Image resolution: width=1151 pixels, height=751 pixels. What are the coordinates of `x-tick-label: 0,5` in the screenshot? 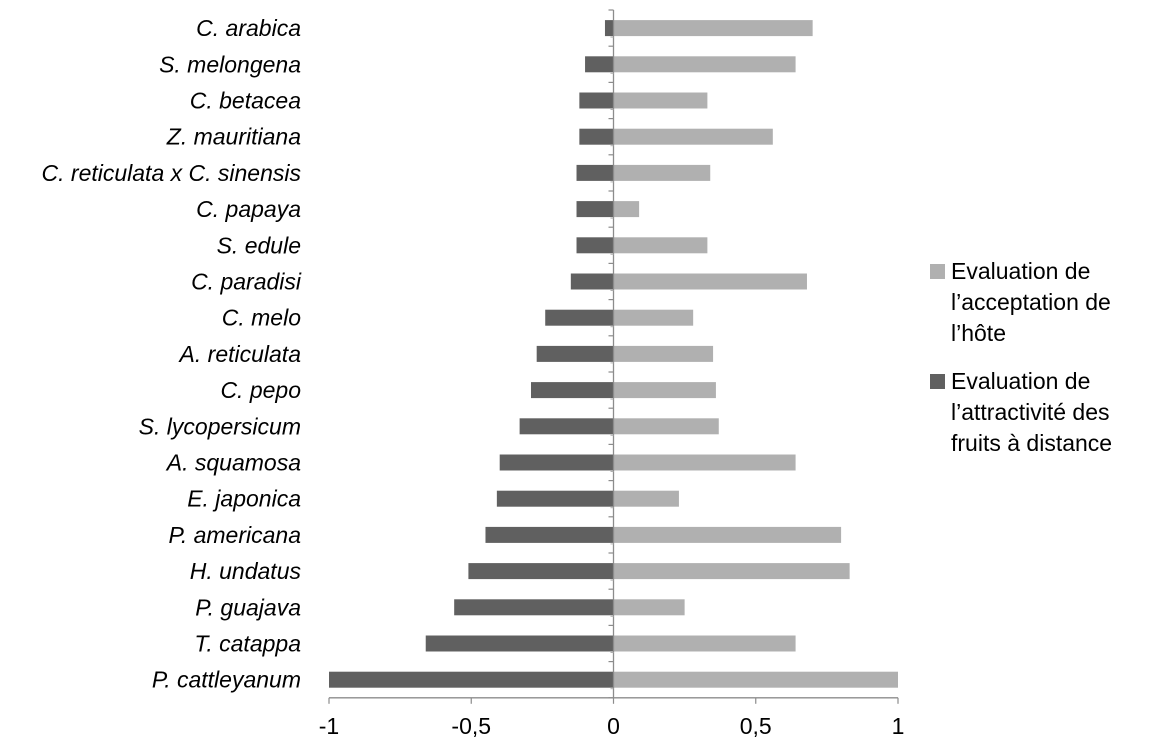 It's located at (756, 726).